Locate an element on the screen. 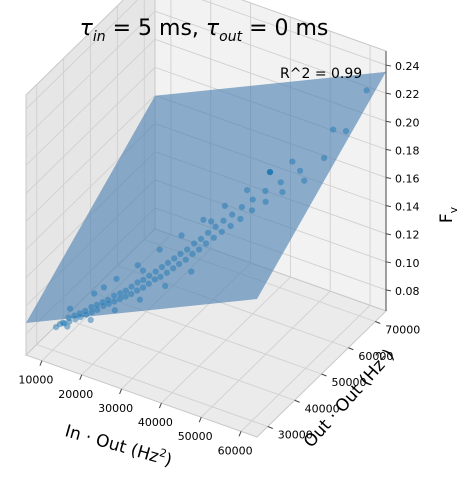  chart-title: τin = 5 ms, τout = 0 ms is located at coordinates (204, 30).